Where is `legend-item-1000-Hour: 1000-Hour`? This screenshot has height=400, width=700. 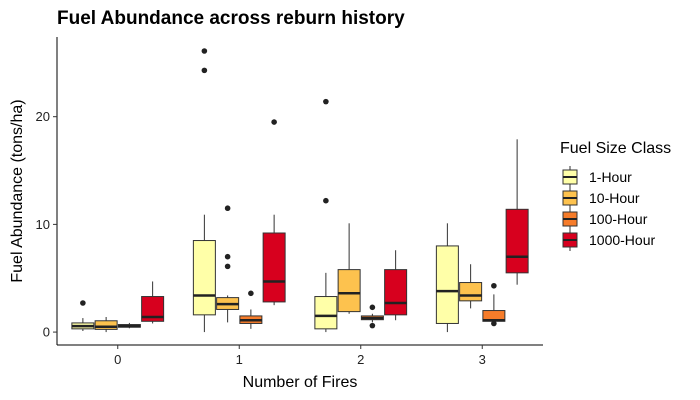
legend-item-1000-Hour: 1000-Hour is located at coordinates (608, 240).